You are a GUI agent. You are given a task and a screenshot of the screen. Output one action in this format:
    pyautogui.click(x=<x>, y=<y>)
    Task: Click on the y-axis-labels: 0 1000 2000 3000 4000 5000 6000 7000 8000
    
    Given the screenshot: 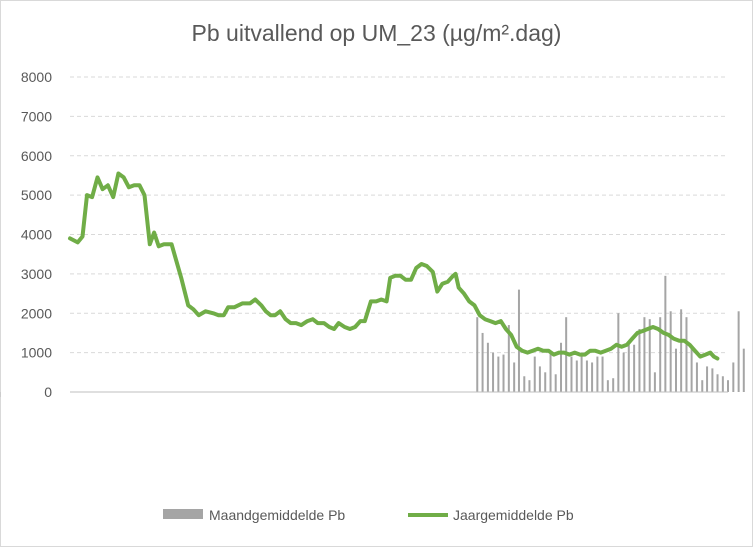 What is the action you would take?
    pyautogui.click(x=36, y=234)
    